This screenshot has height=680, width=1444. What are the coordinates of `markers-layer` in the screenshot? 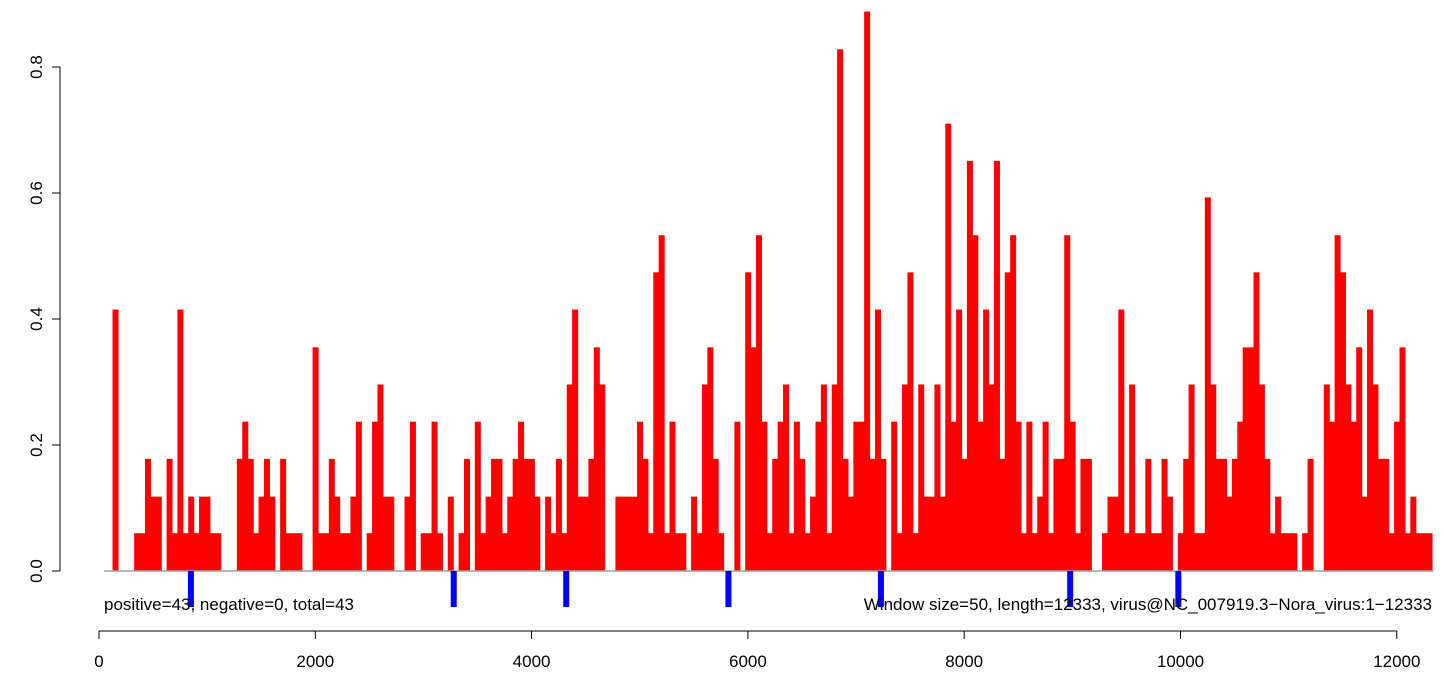 It's located at (684, 589).